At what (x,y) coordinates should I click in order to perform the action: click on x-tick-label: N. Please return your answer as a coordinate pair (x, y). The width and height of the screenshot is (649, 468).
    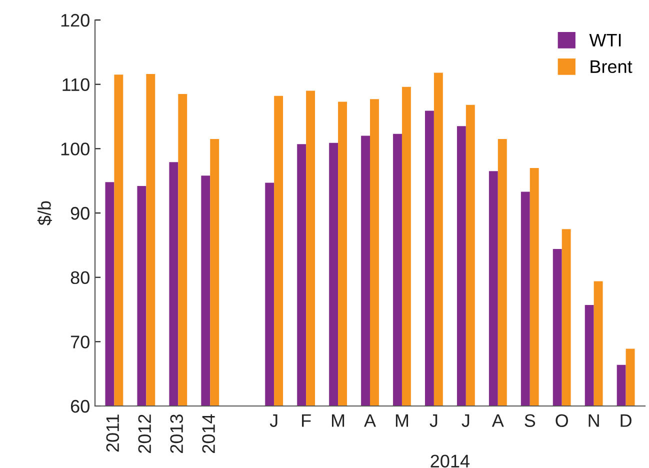
    Looking at the image, I should click on (593, 420).